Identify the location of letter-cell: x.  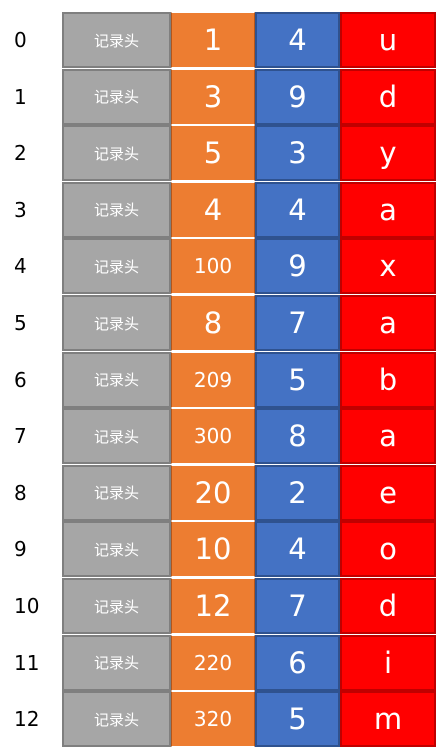
(388, 266).